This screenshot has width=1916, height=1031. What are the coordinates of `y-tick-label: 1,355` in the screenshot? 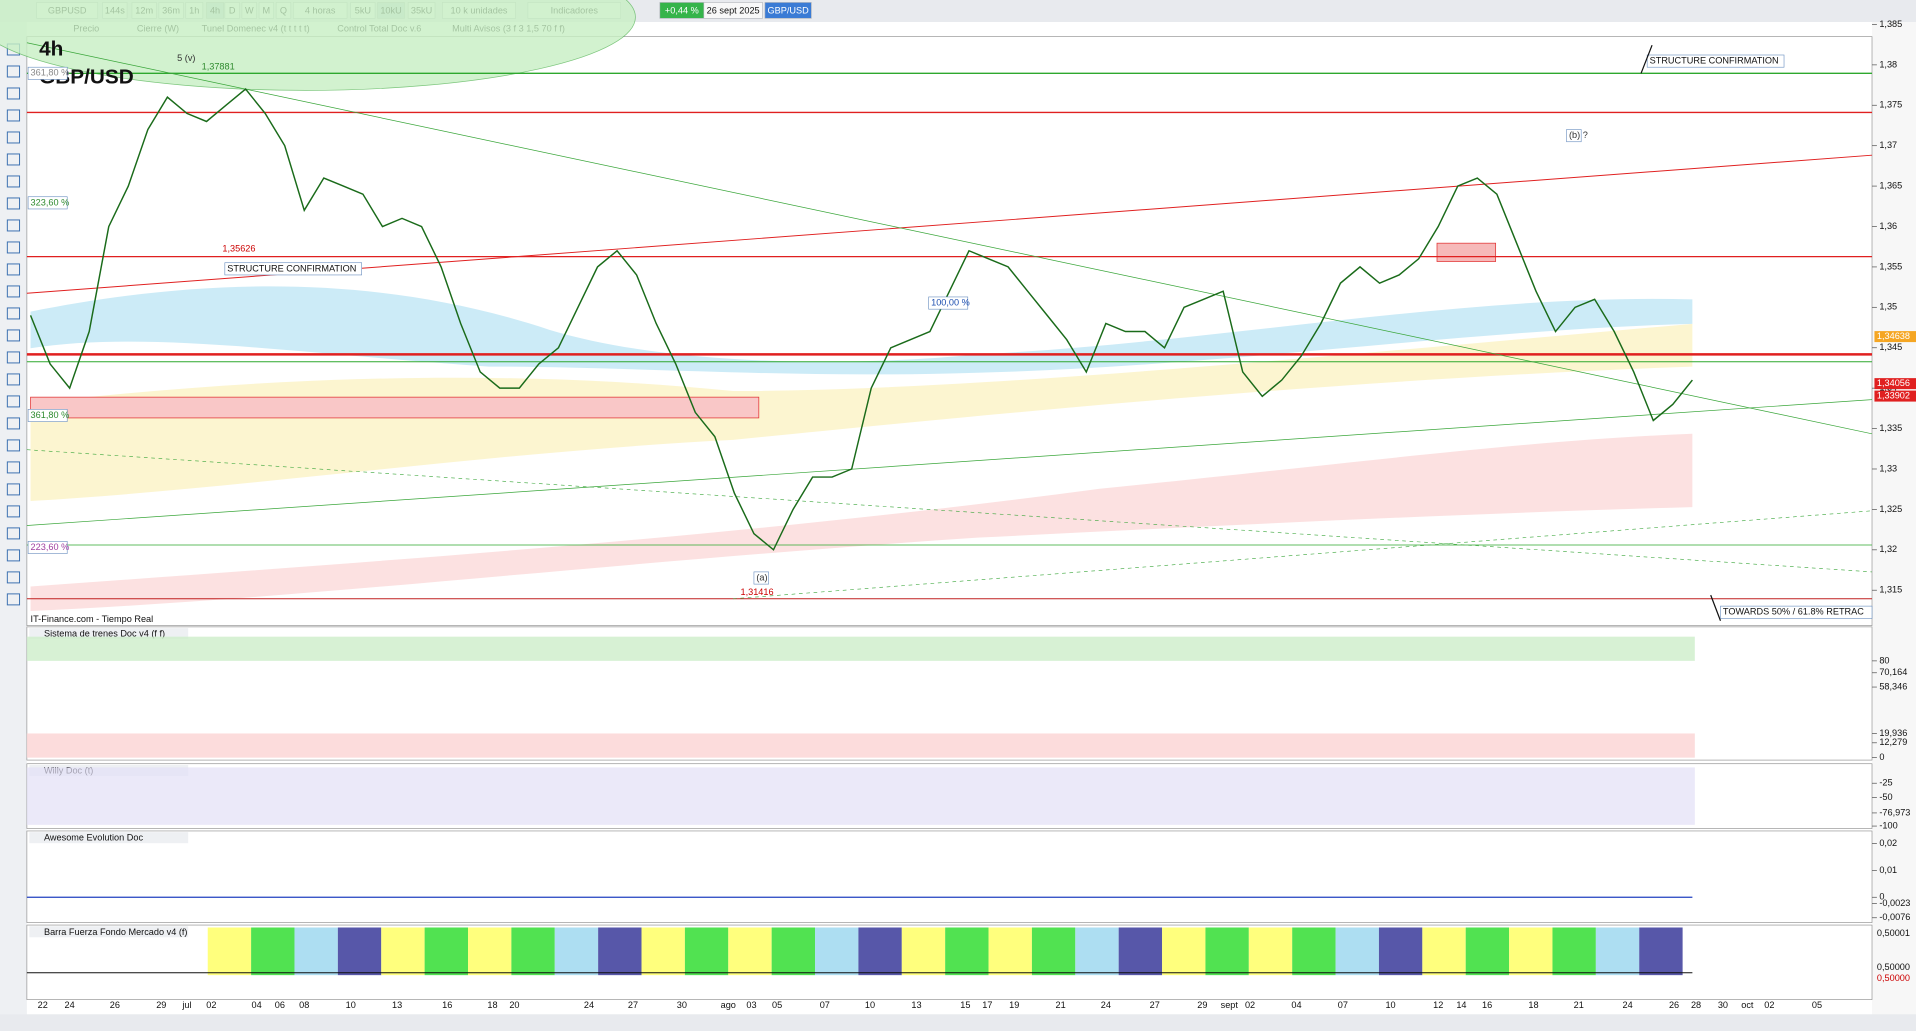 It's located at (1890, 266).